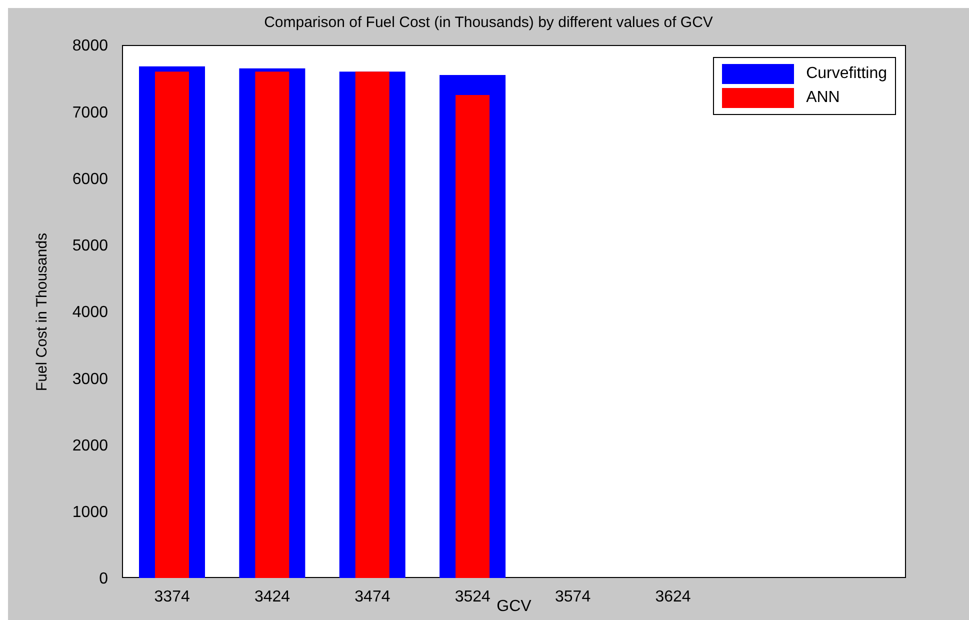 This screenshot has width=969, height=620. I want to click on y-tick-label: 1000, so click(90, 513).